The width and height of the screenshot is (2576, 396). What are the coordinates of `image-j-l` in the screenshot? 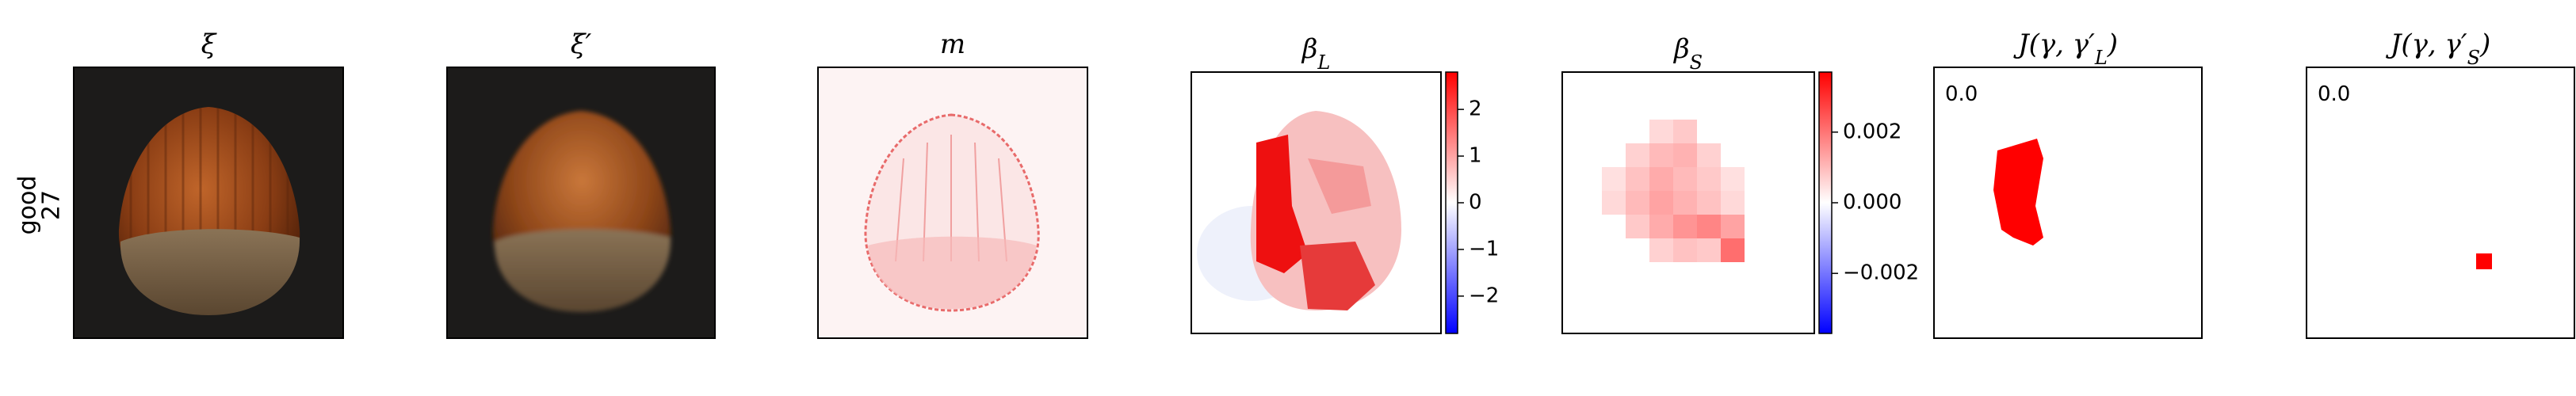 It's located at (2068, 203).